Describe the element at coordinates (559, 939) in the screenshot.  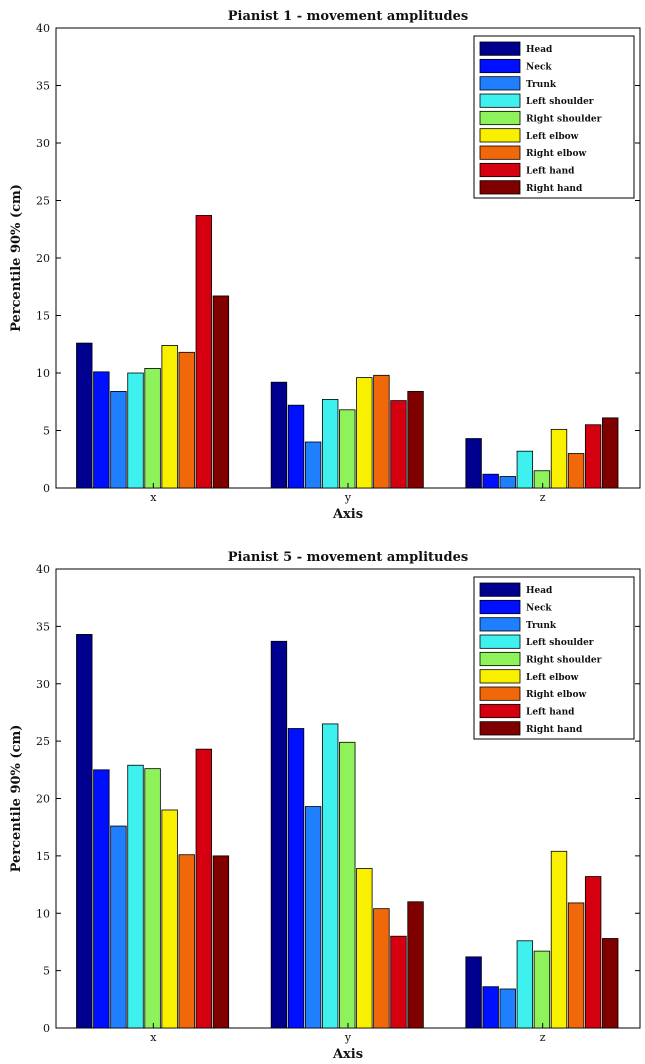
I see `bar-left-elbow-z` at that location.